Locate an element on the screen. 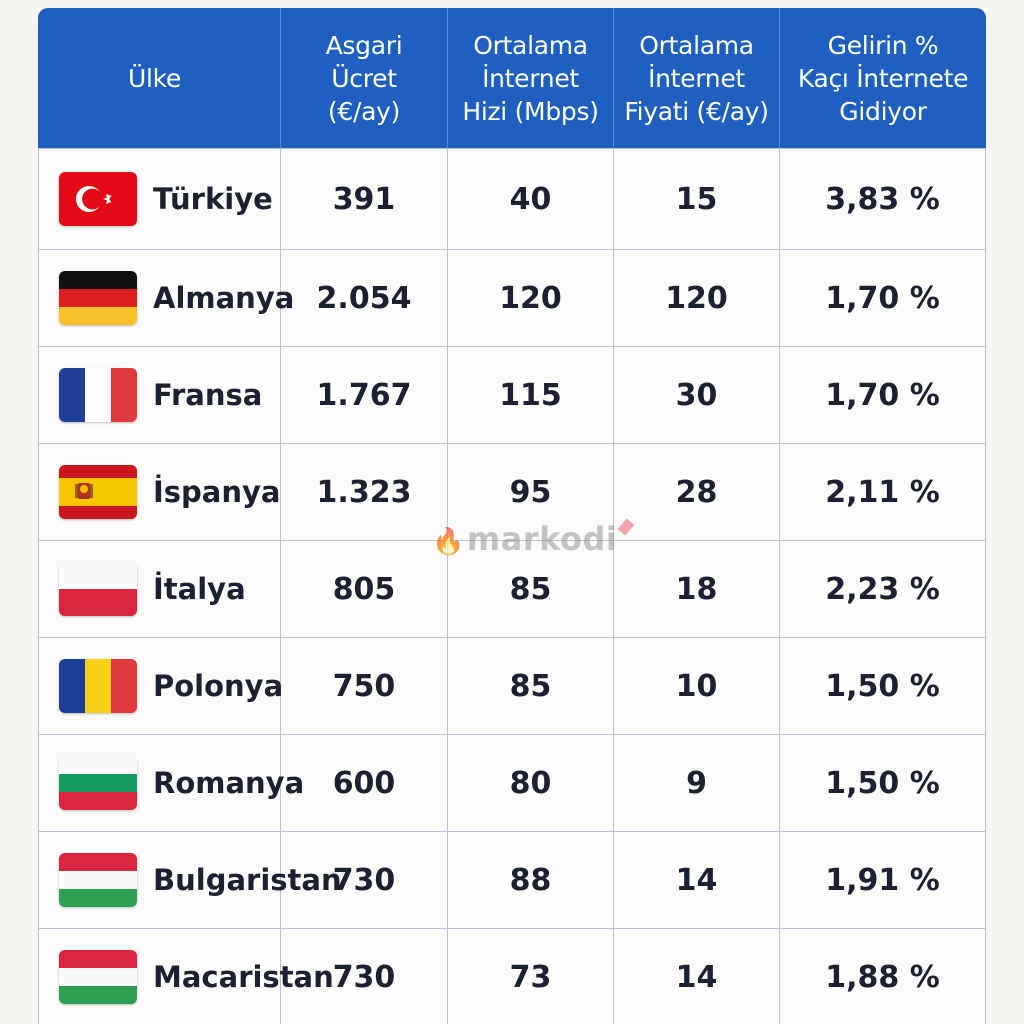  spain-flag-icon is located at coordinates (98, 492).